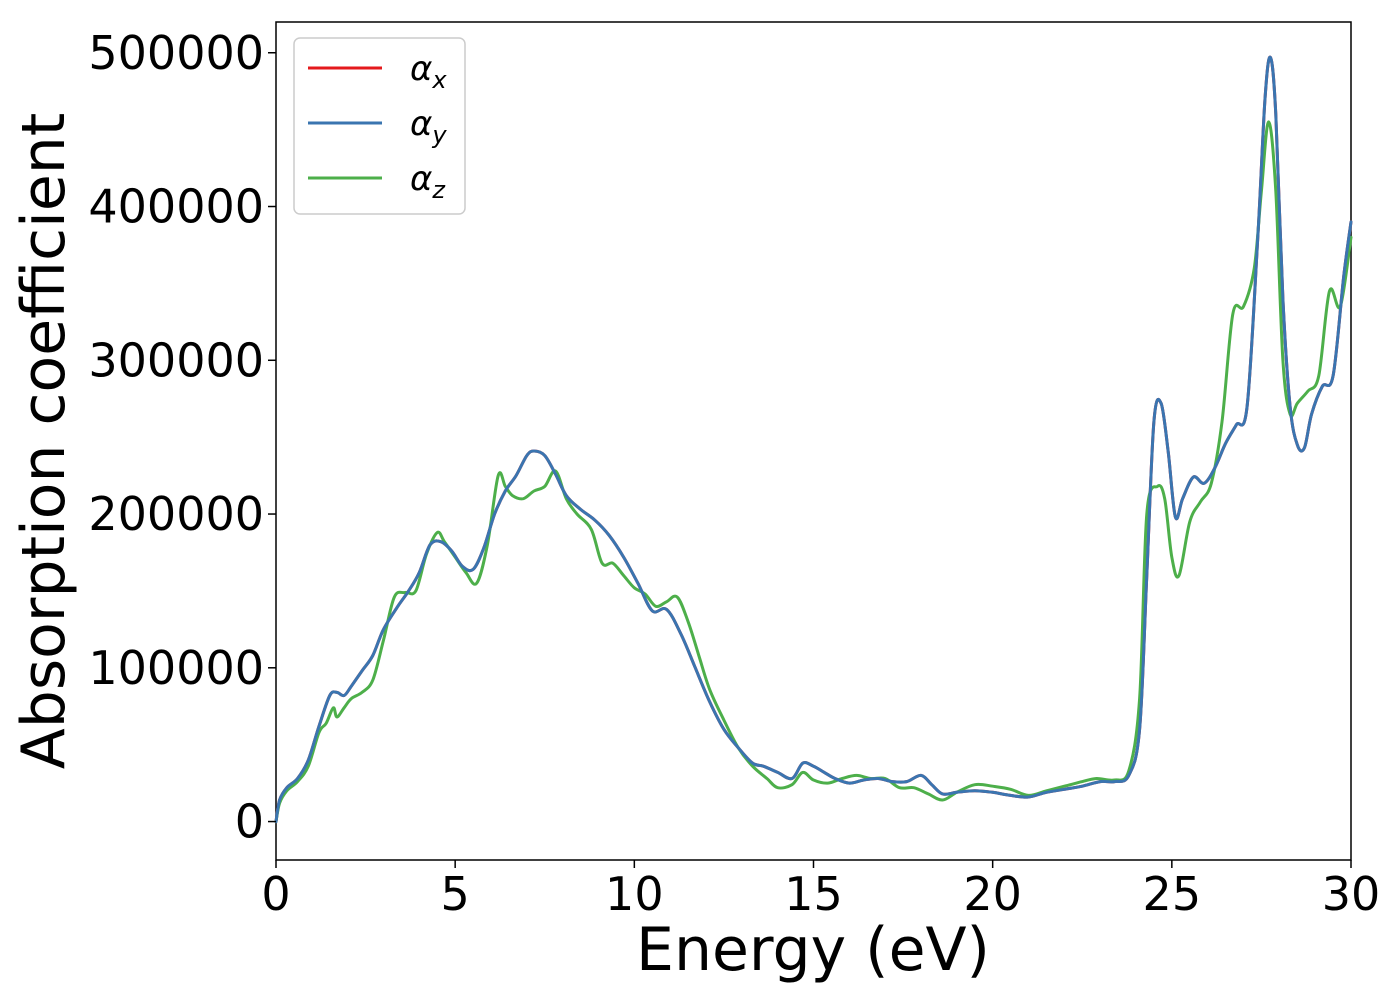 The image size is (1400, 1000). What do you see at coordinates (1351, 894) in the screenshot?
I see `x-tick-label: 30` at bounding box center [1351, 894].